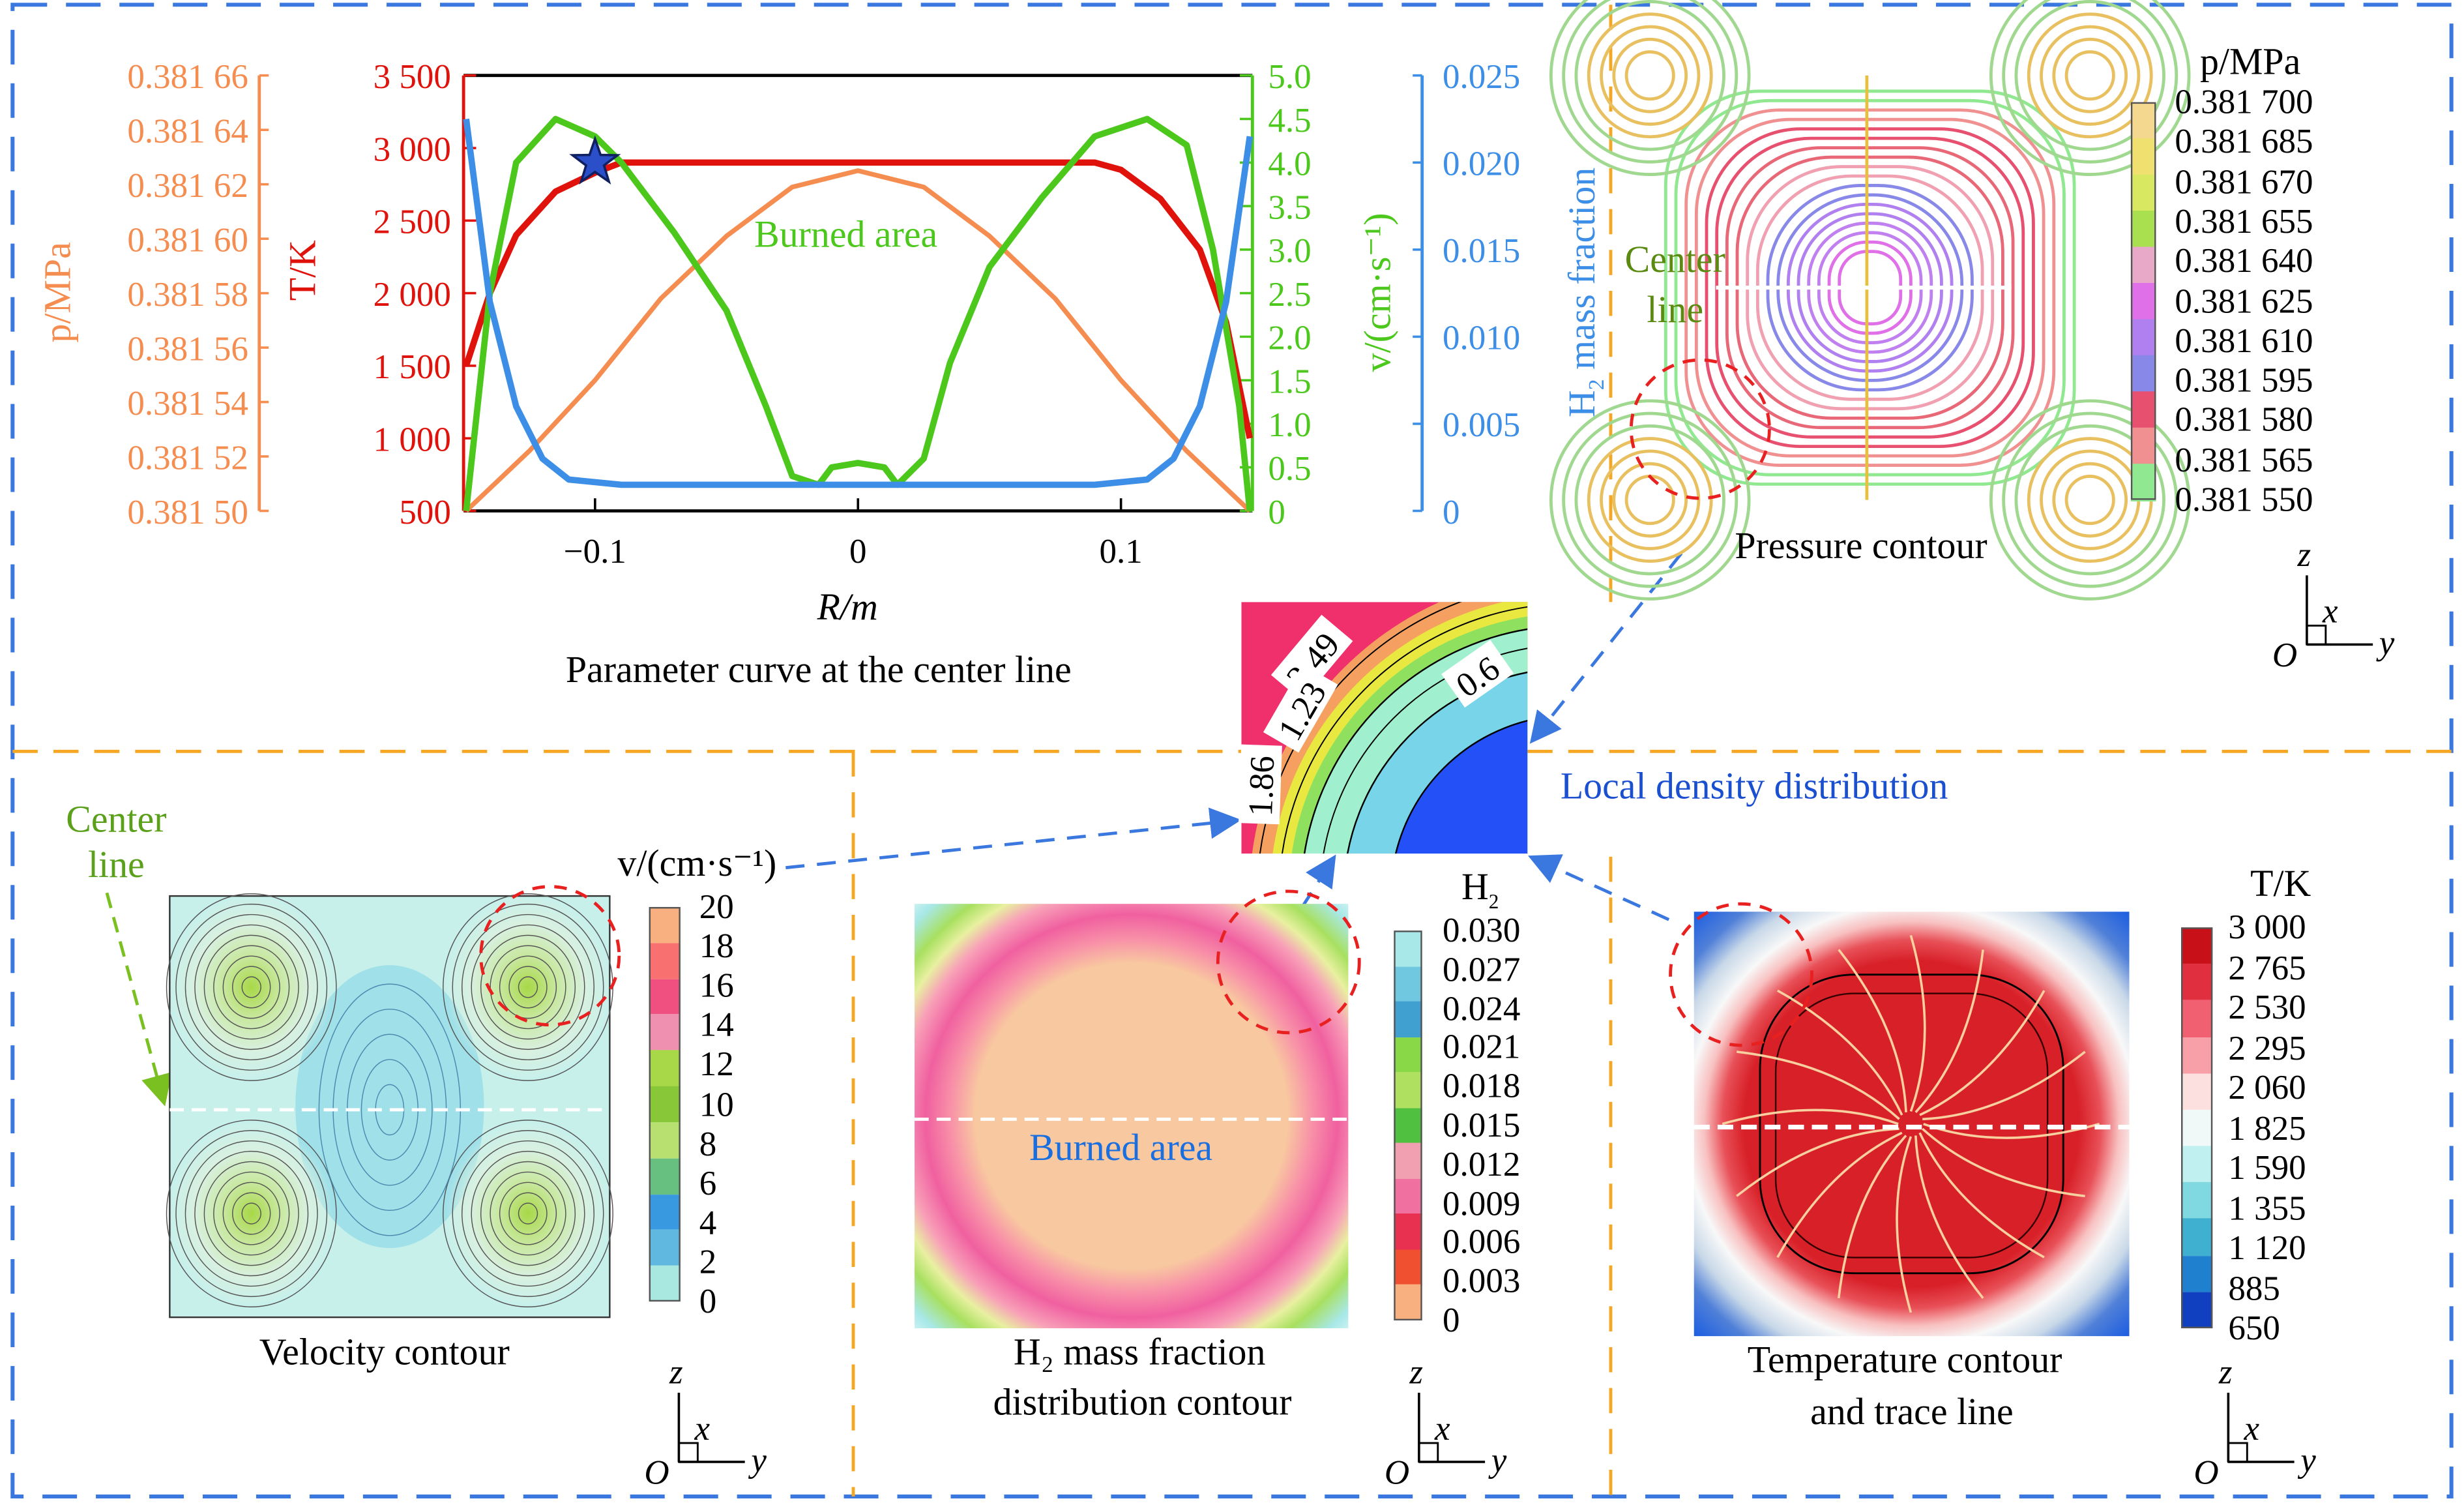 This screenshot has height=1503, width=2464. I want to click on velocity-center-line-label: Center line, so click(117, 844).